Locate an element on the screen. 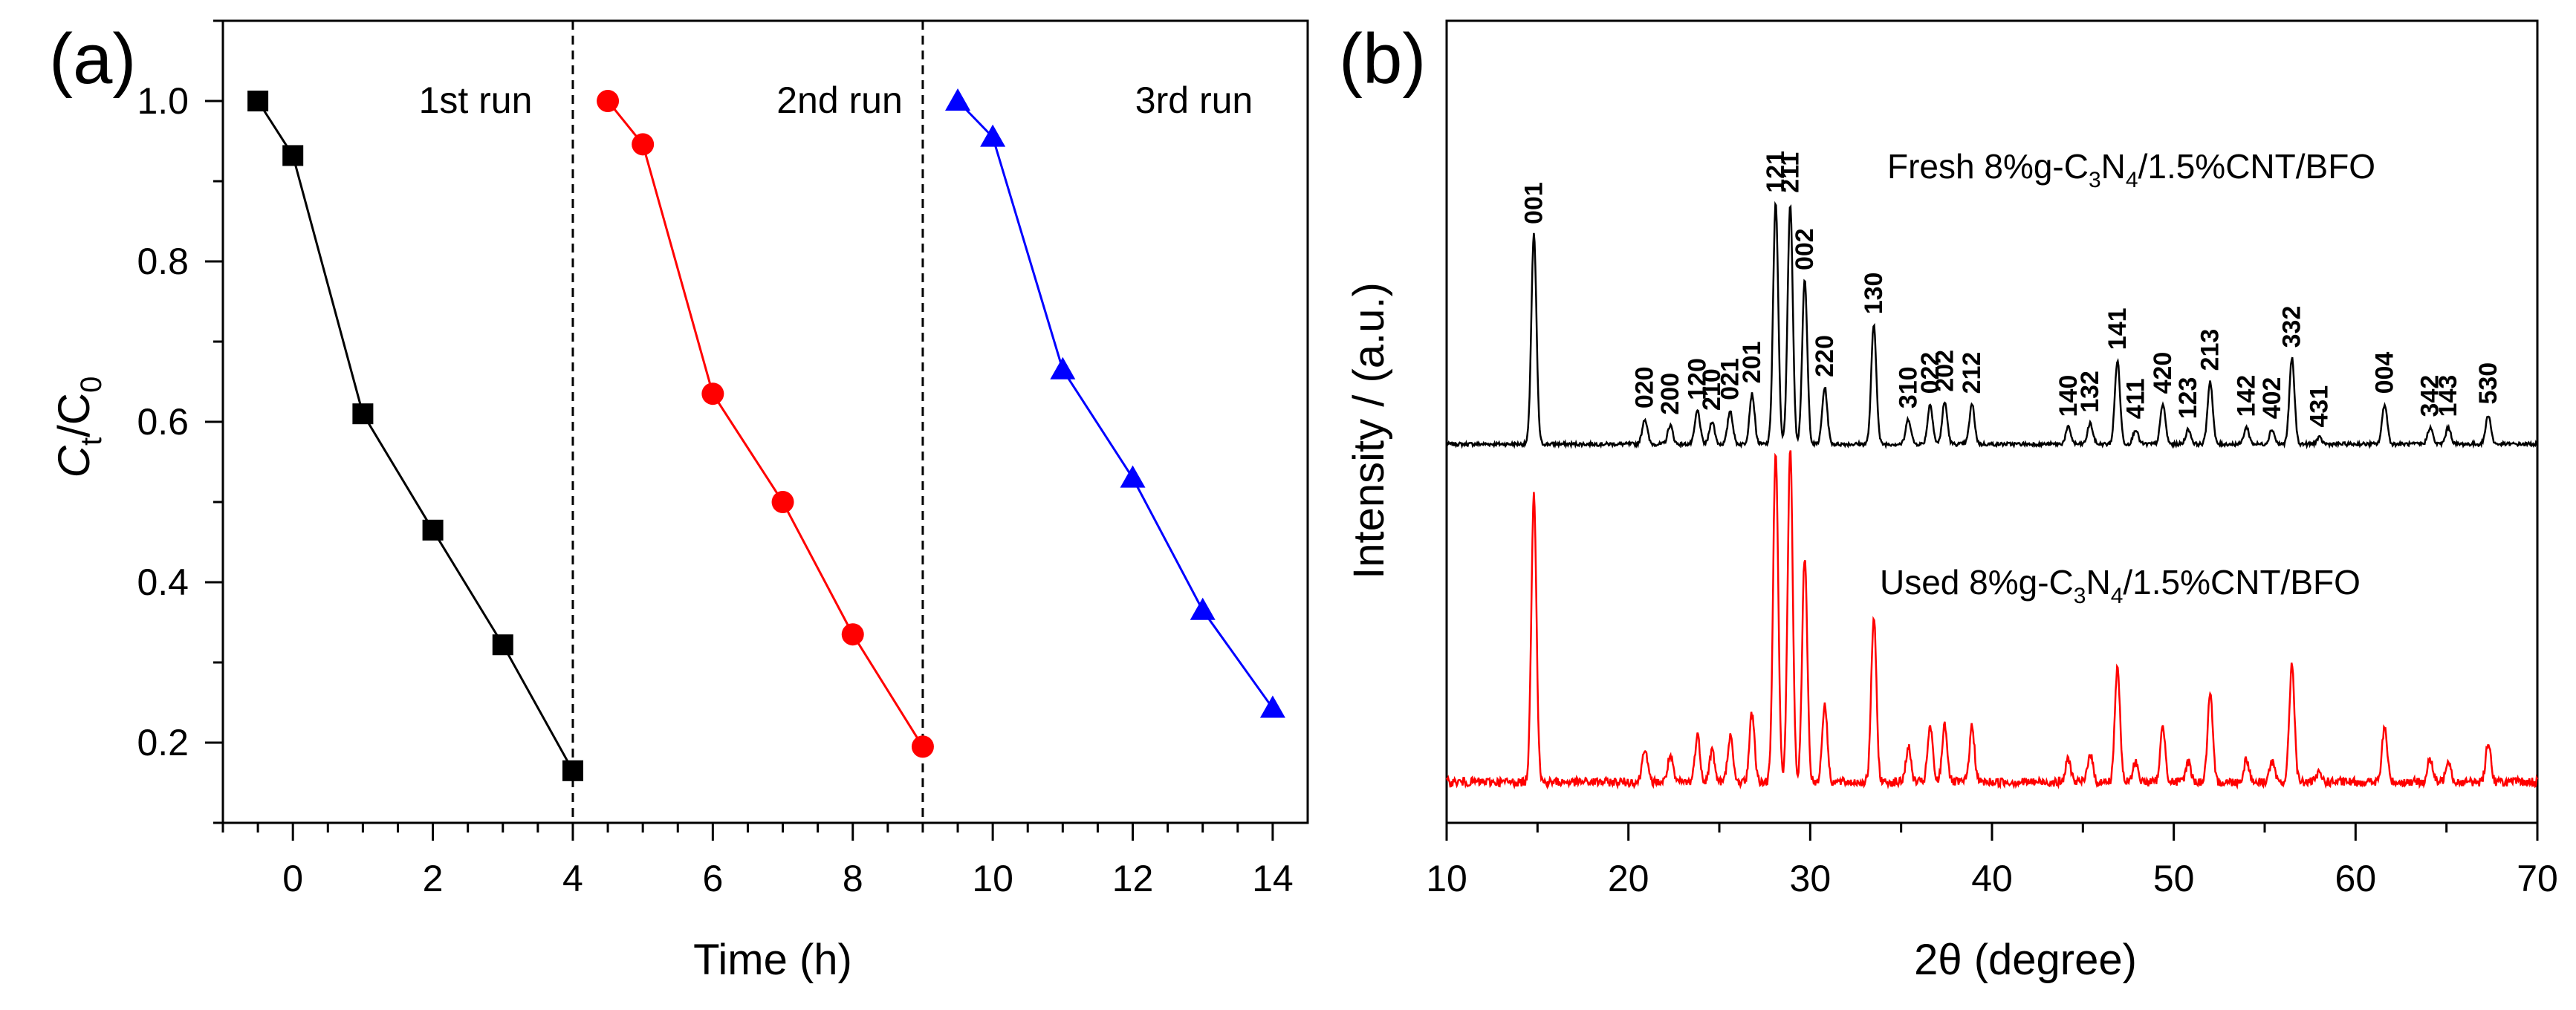 The width and height of the screenshot is (2576, 1010). run-labels: 1st run 2nd run 3rd run is located at coordinates (836, 100).